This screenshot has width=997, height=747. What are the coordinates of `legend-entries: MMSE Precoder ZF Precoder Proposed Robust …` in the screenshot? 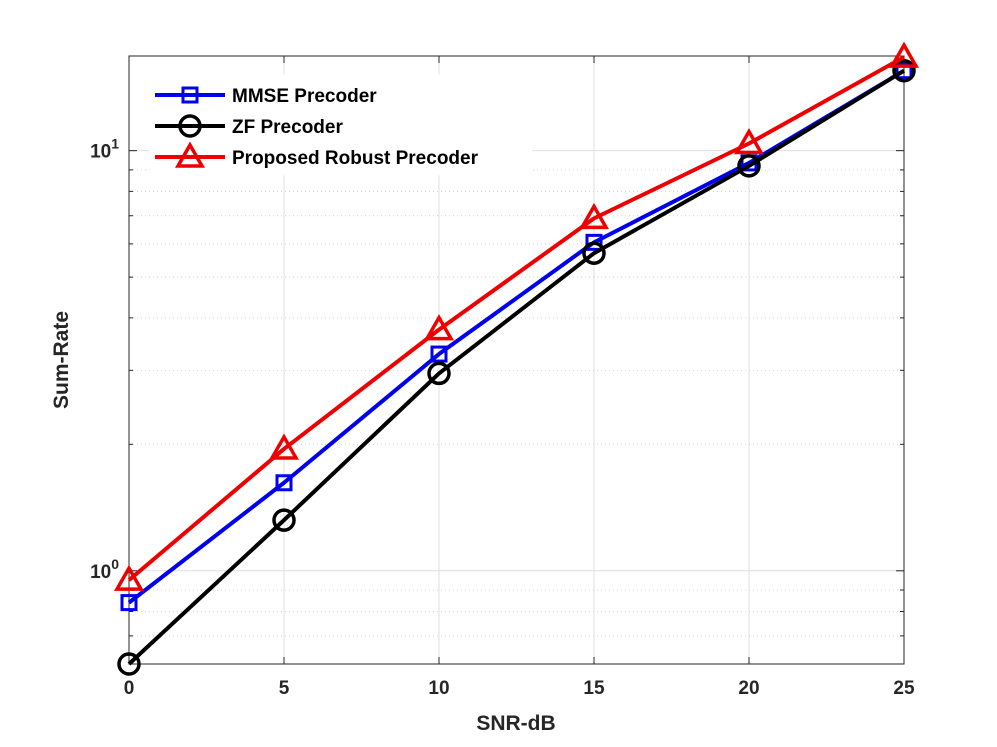 It's located at (317, 127).